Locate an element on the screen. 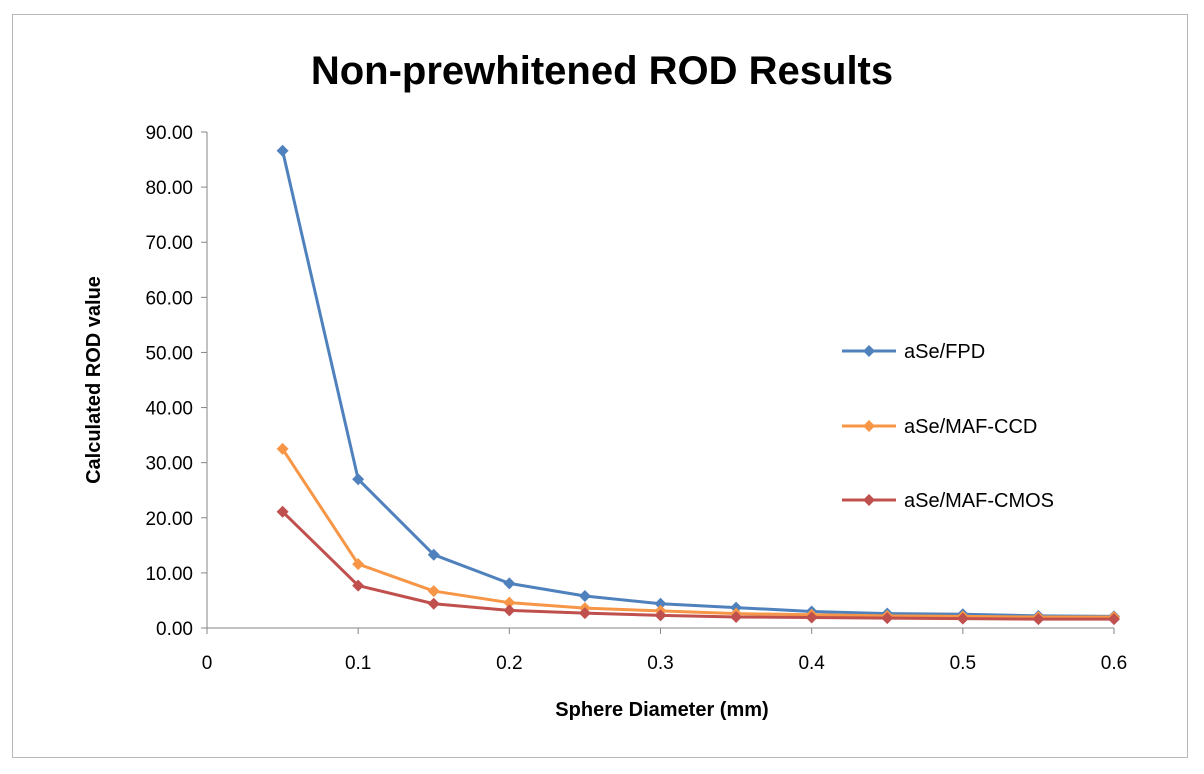  y-tick-label: 50.00 is located at coordinates (169, 353).